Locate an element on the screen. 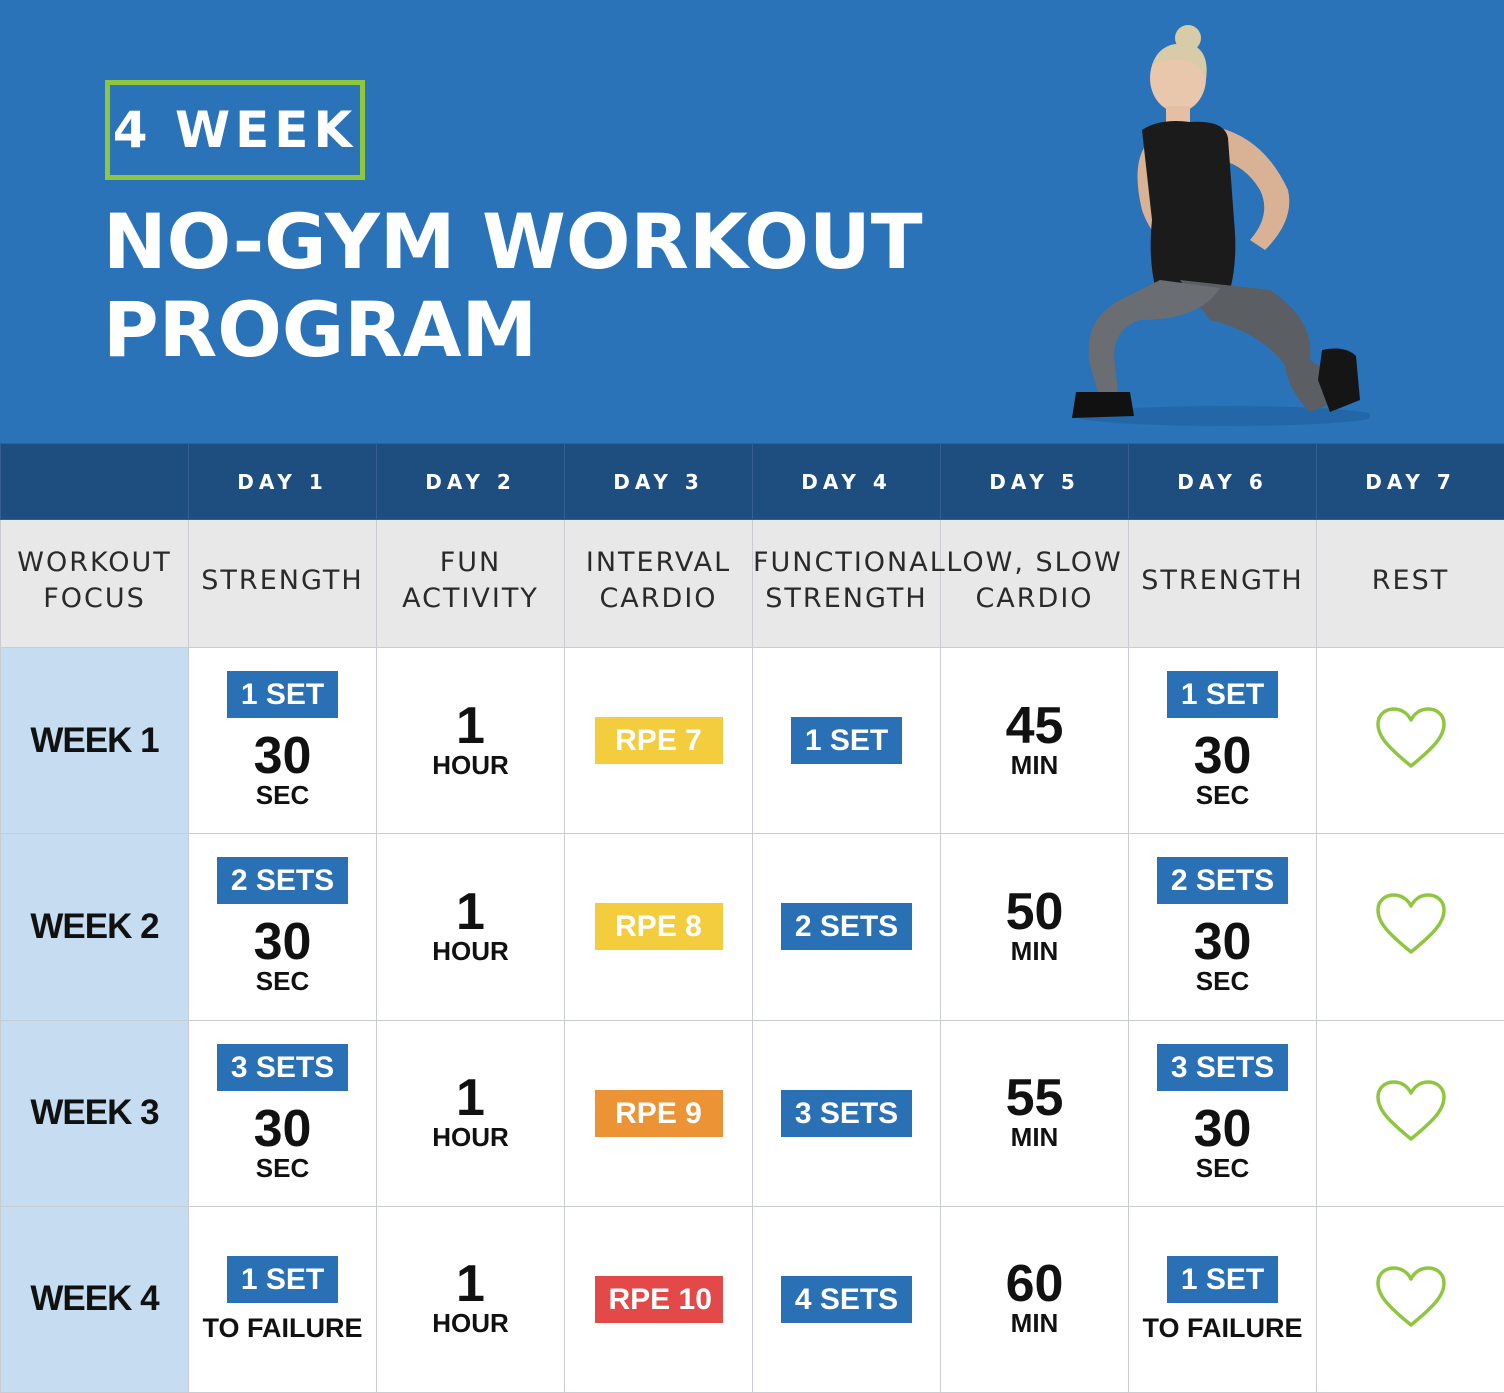  focus-text: LOW, SLOW is located at coordinates (1034, 562).